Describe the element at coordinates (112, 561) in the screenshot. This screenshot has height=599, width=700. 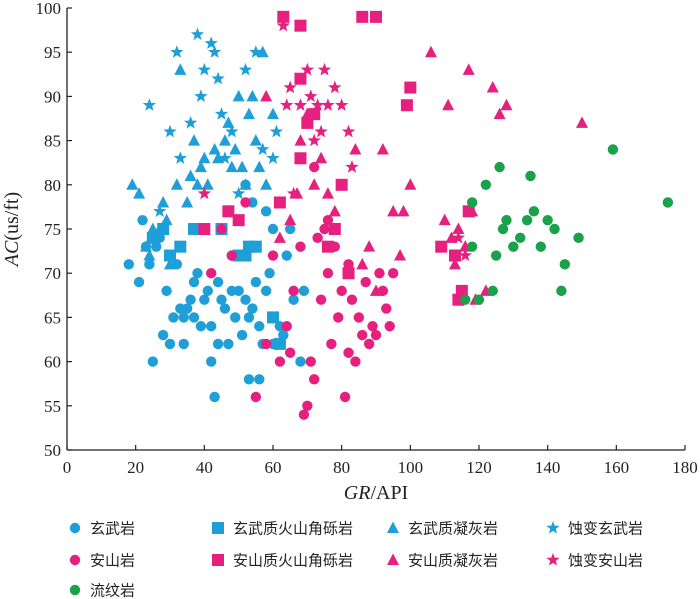
I see `legend-label: 安山岩` at that location.